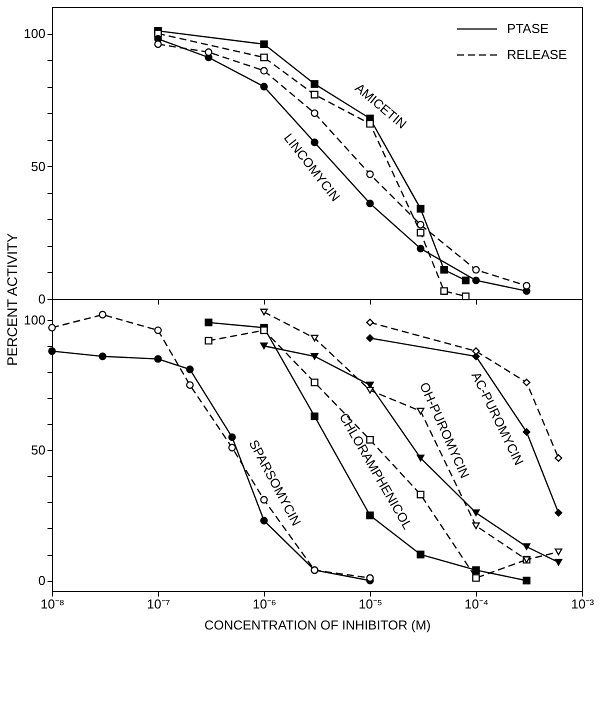 Image resolution: width=616 pixels, height=701 pixels. What do you see at coordinates (317, 625) in the screenshot?
I see `x-axis-title: CONCENTRATION OF INHIBITOR (M)` at bounding box center [317, 625].